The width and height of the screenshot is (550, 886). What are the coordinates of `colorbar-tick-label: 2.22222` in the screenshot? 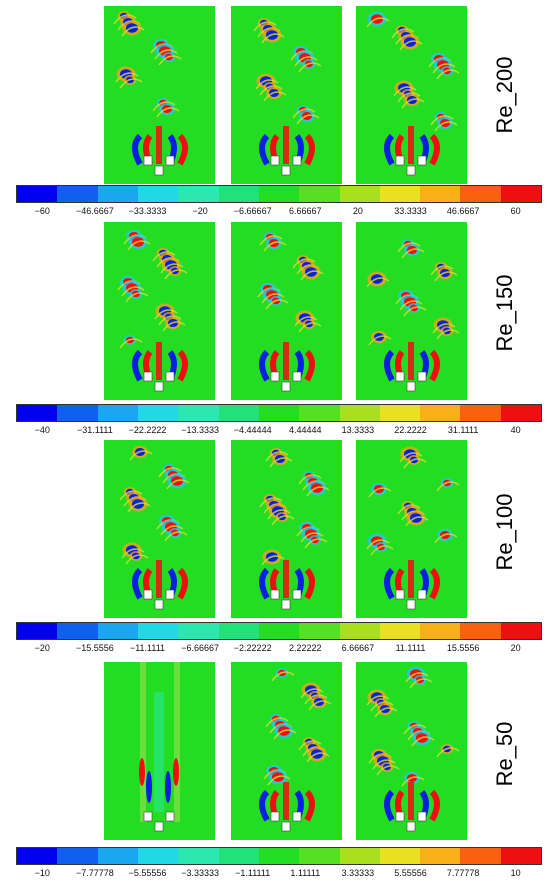 It's located at (305, 648).